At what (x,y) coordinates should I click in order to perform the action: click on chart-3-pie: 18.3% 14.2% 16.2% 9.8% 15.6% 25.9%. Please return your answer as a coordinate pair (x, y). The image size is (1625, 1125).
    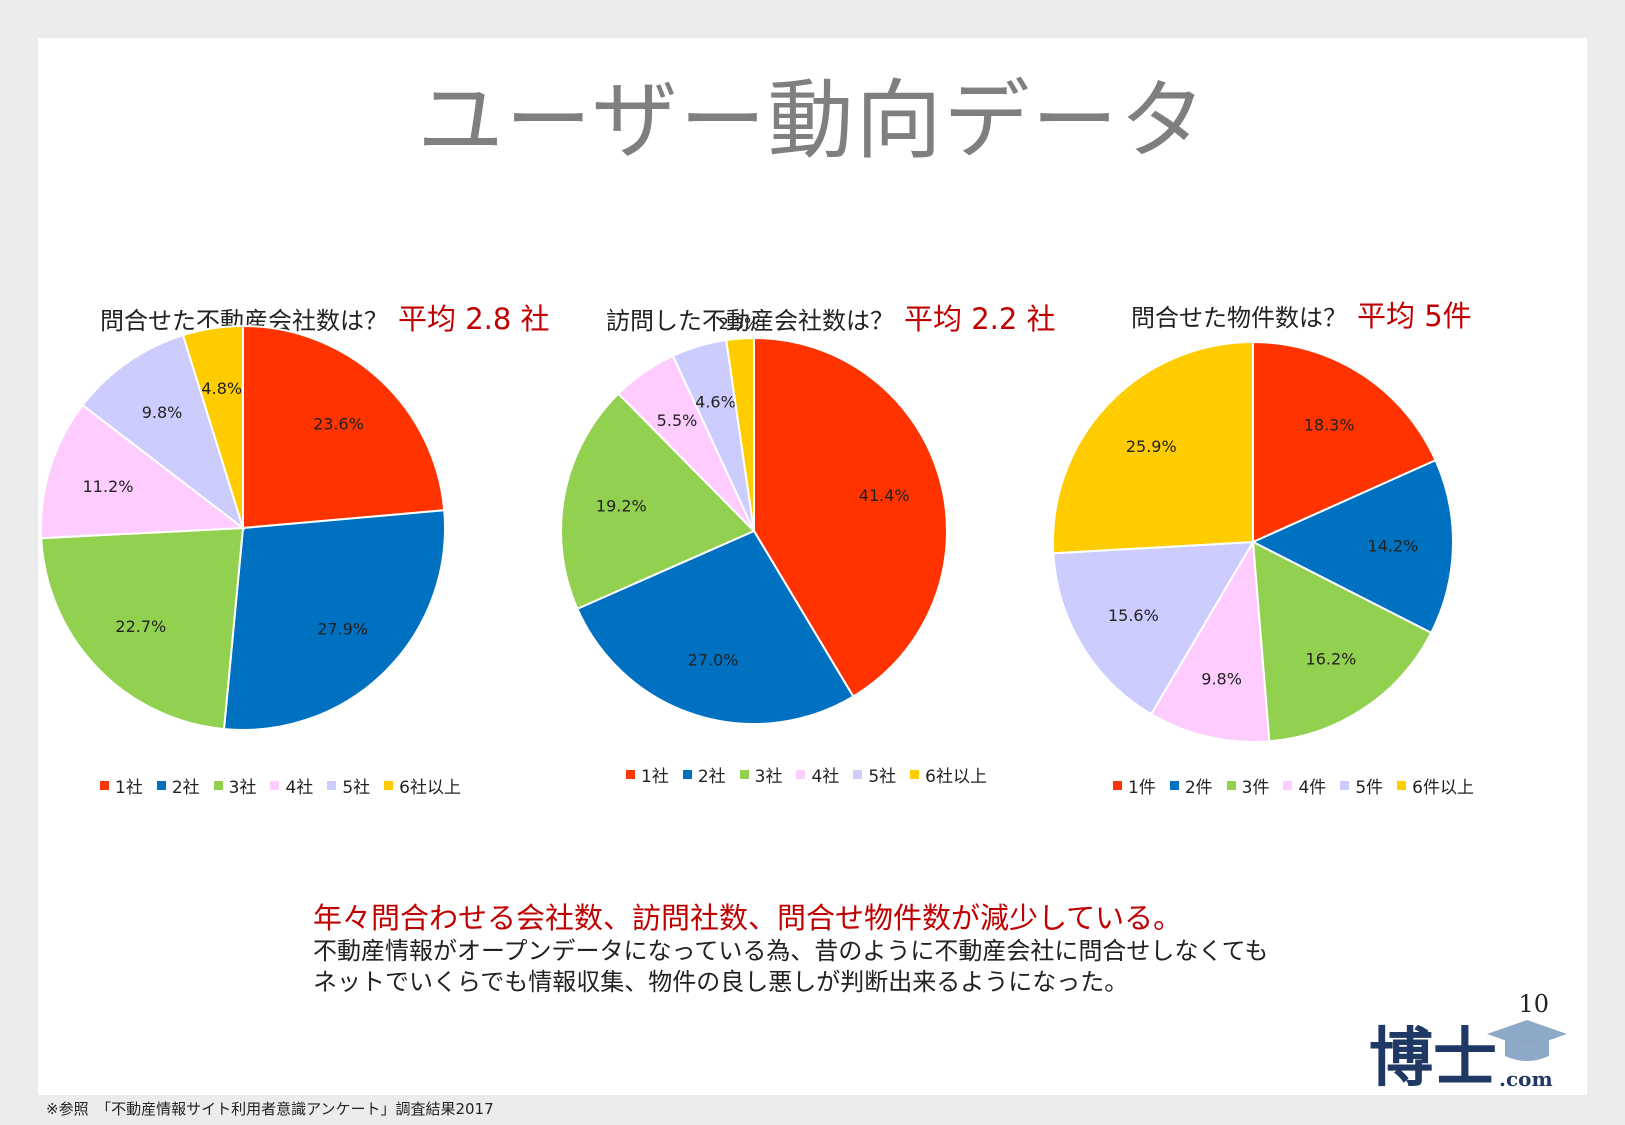
    Looking at the image, I should click on (1253, 541).